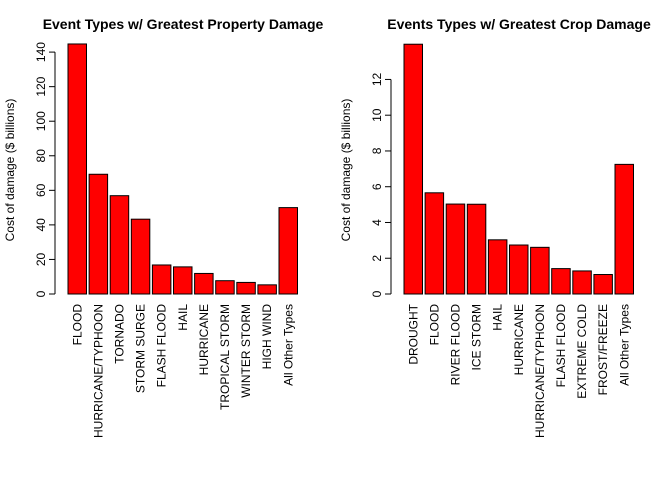 The image size is (672, 485). Describe the element at coordinates (41, 86) in the screenshot. I see `y-tick-label: 120` at that location.